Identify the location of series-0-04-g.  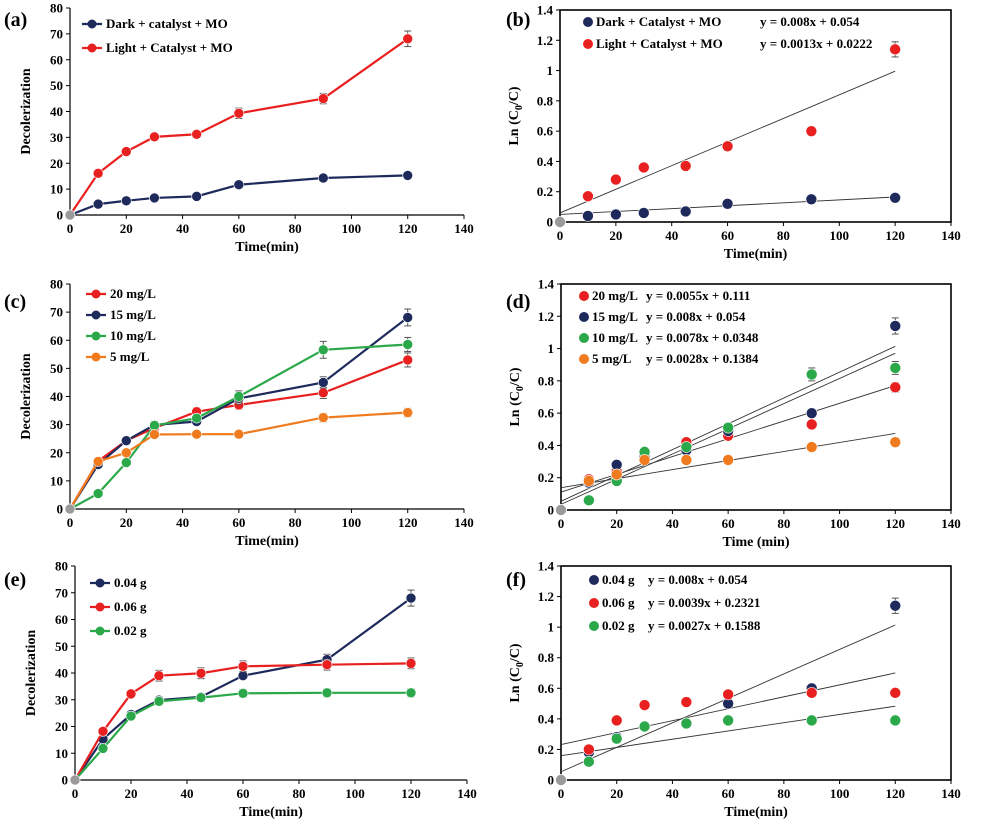
(243, 687).